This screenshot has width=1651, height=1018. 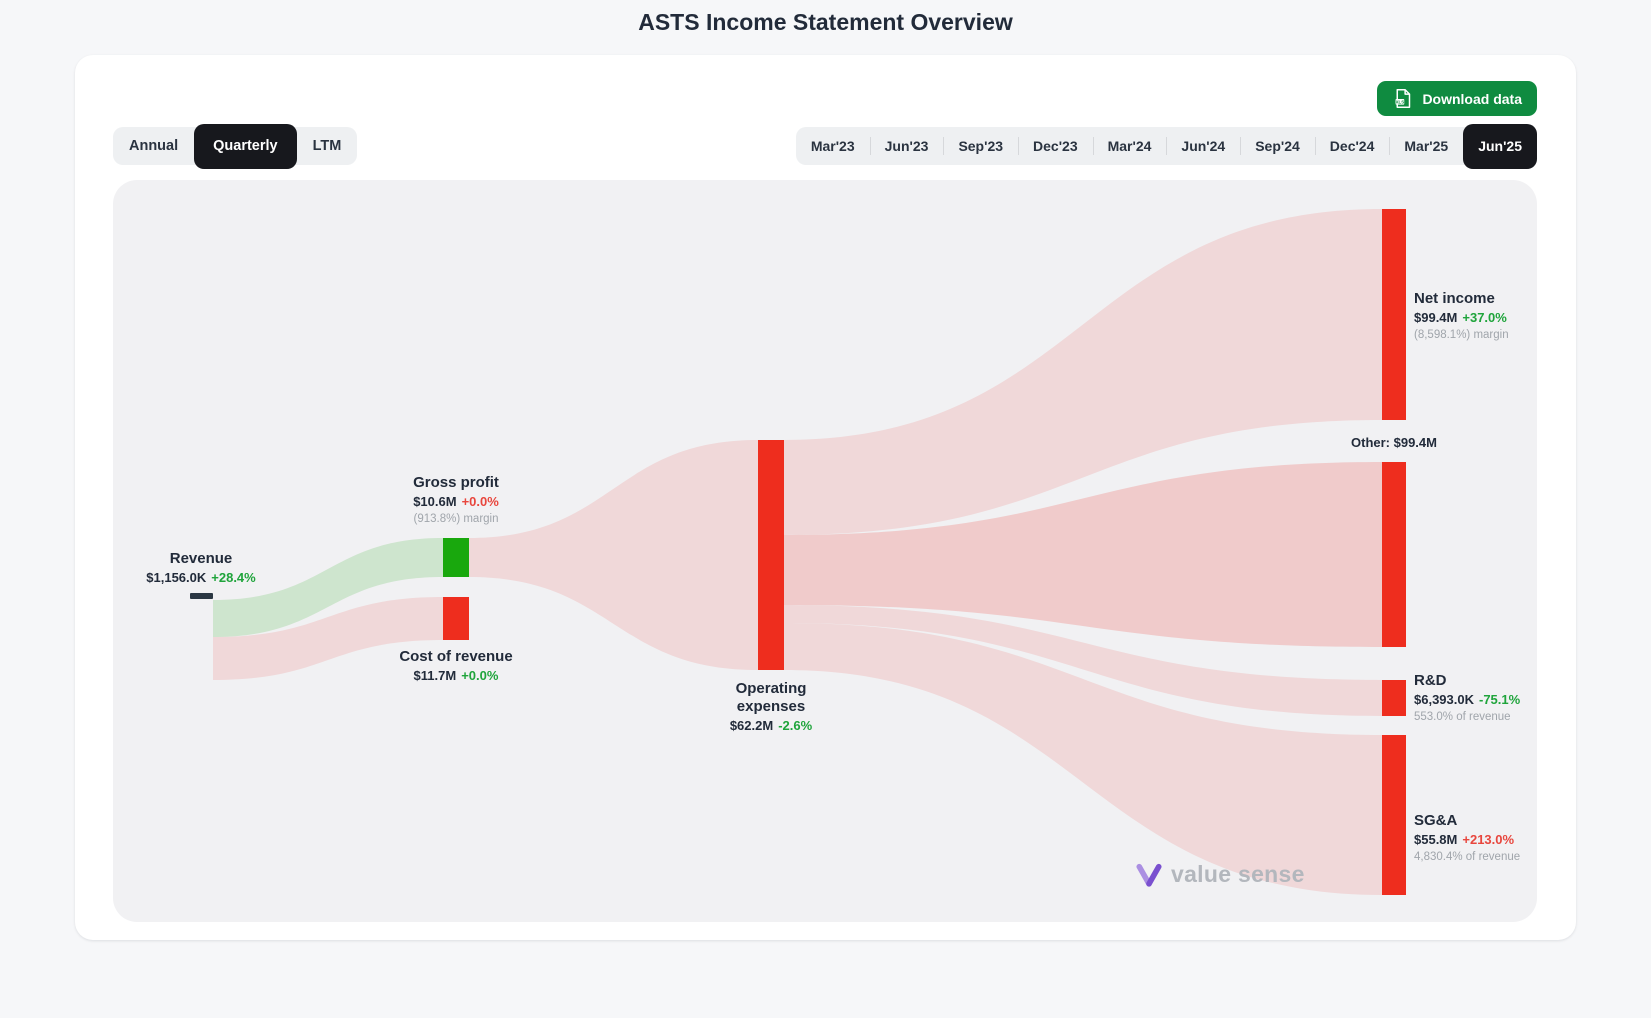 I want to click on flow-operating-expenses-to-other, so click(x=1083, y=554).